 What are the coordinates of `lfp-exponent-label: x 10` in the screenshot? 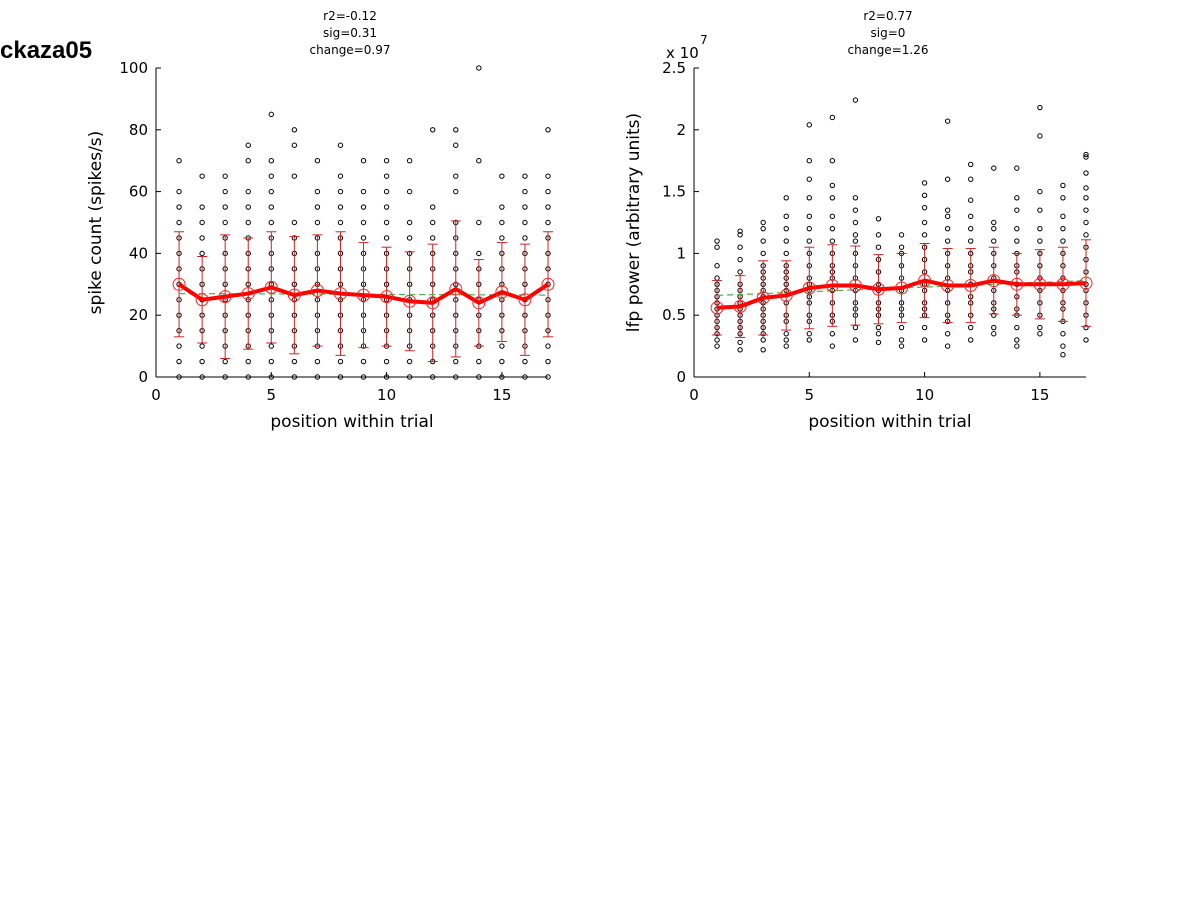 It's located at (682, 53).